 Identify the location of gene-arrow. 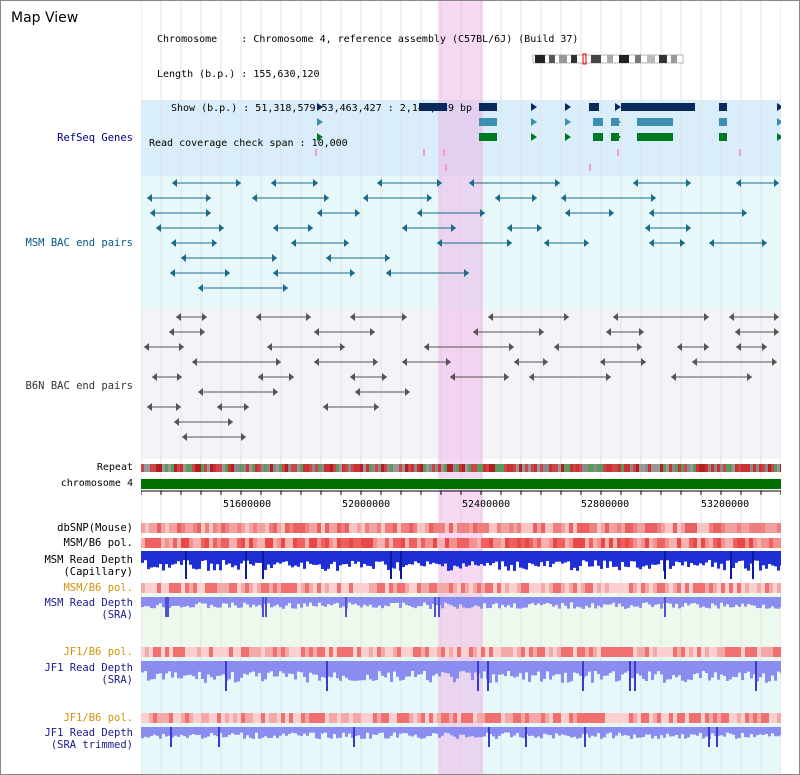
(568, 107).